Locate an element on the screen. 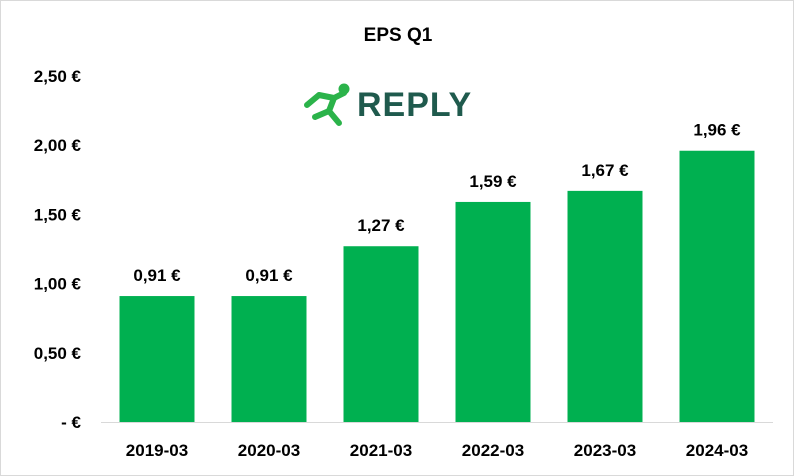 This screenshot has width=794, height=476. y-axis: - € 0,50 € 1,00 € 1,50 € 2,00 € 2,50 € is located at coordinates (58, 249).